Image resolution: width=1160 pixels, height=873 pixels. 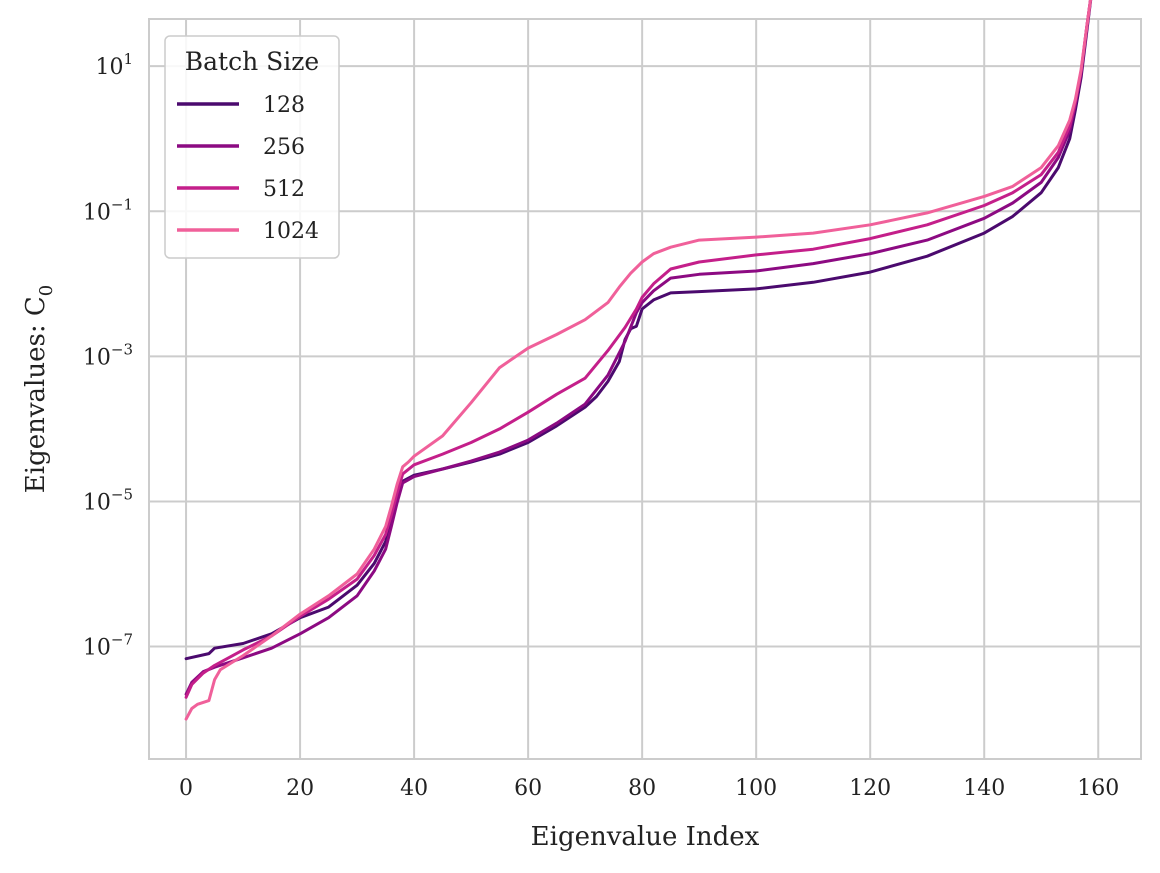 I want to click on legend-title: Batch Size, so click(x=252, y=61).